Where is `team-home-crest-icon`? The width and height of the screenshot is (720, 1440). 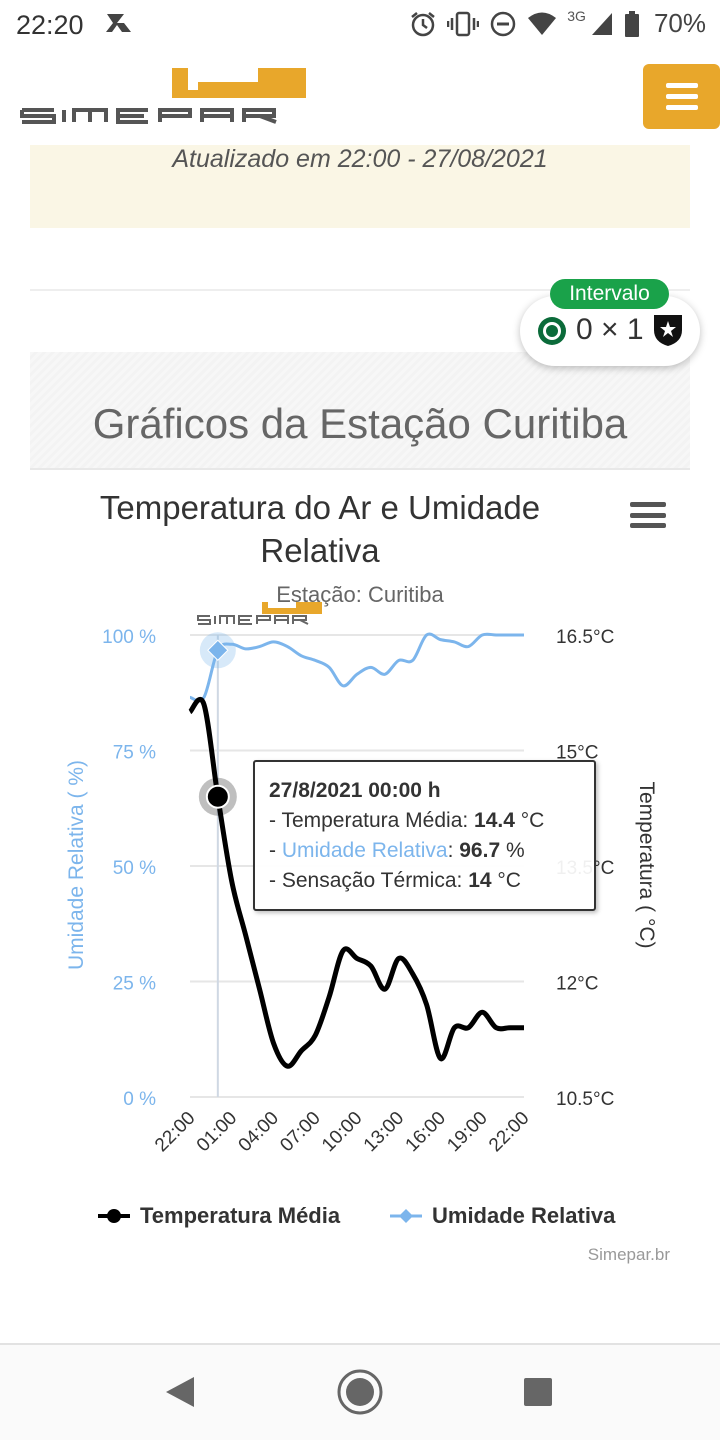
team-home-crest-icon is located at coordinates (552, 331).